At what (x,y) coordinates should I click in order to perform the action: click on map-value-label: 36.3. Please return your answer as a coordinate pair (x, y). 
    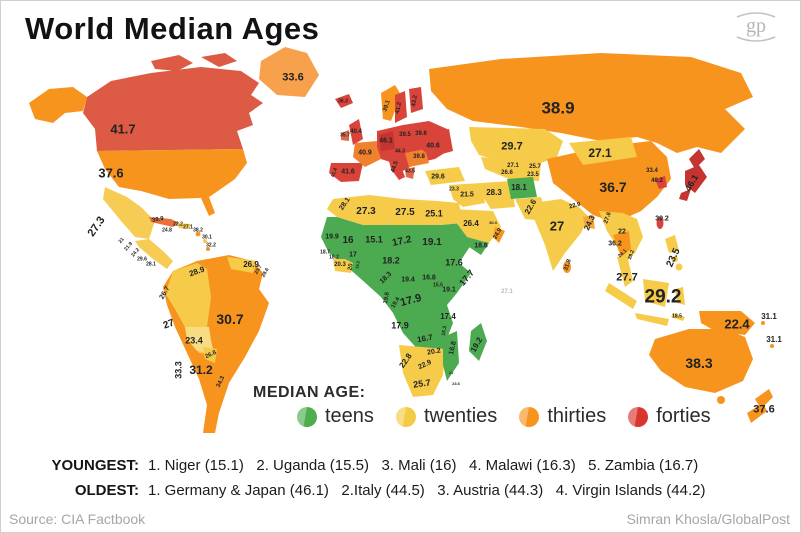
    Looking at the image, I should click on (343, 101).